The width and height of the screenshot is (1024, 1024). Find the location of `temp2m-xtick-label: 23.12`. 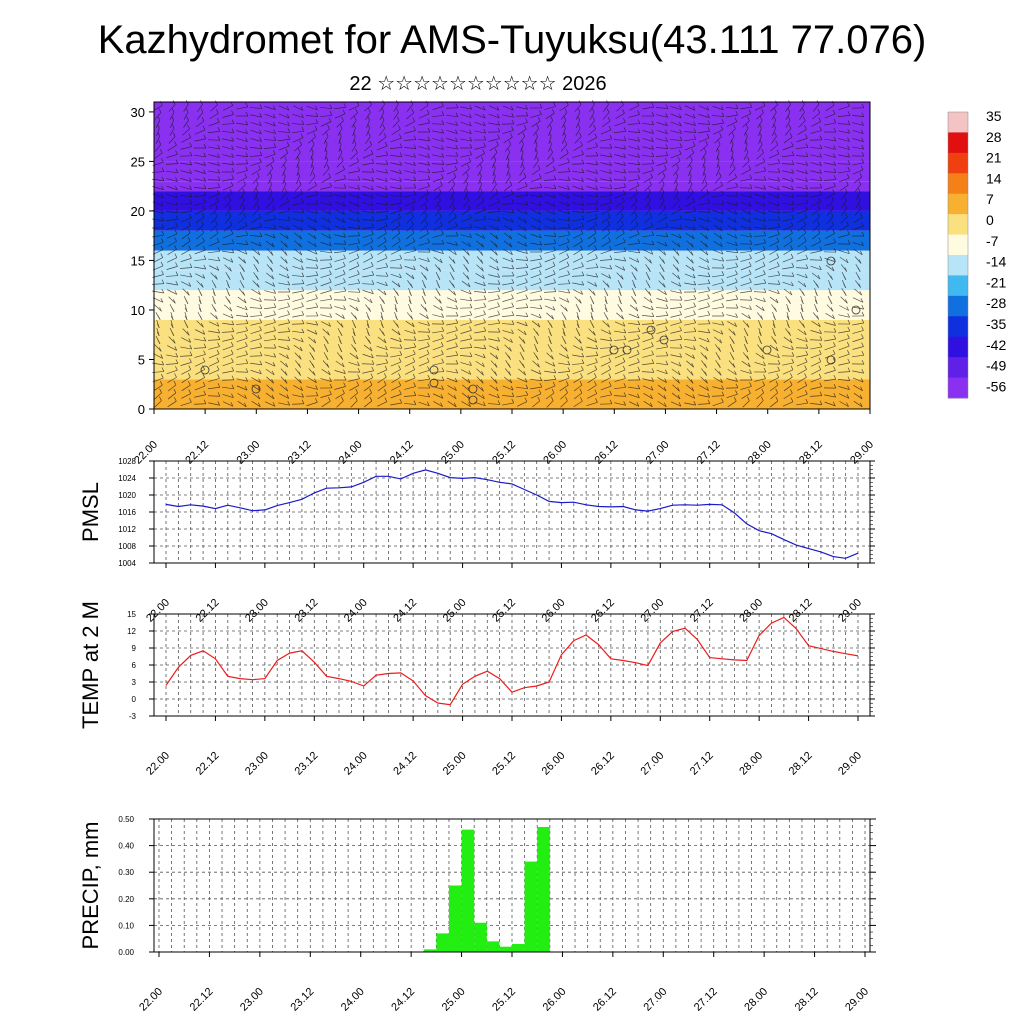

temp2m-xtick-label: 23.12 is located at coordinates (306, 764).